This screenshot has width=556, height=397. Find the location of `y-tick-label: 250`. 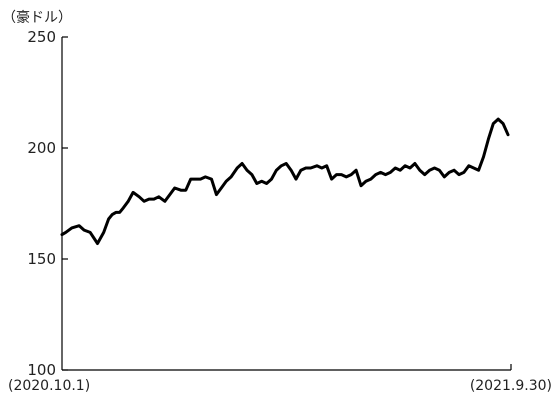

y-tick-label: 250 is located at coordinates (41, 37).